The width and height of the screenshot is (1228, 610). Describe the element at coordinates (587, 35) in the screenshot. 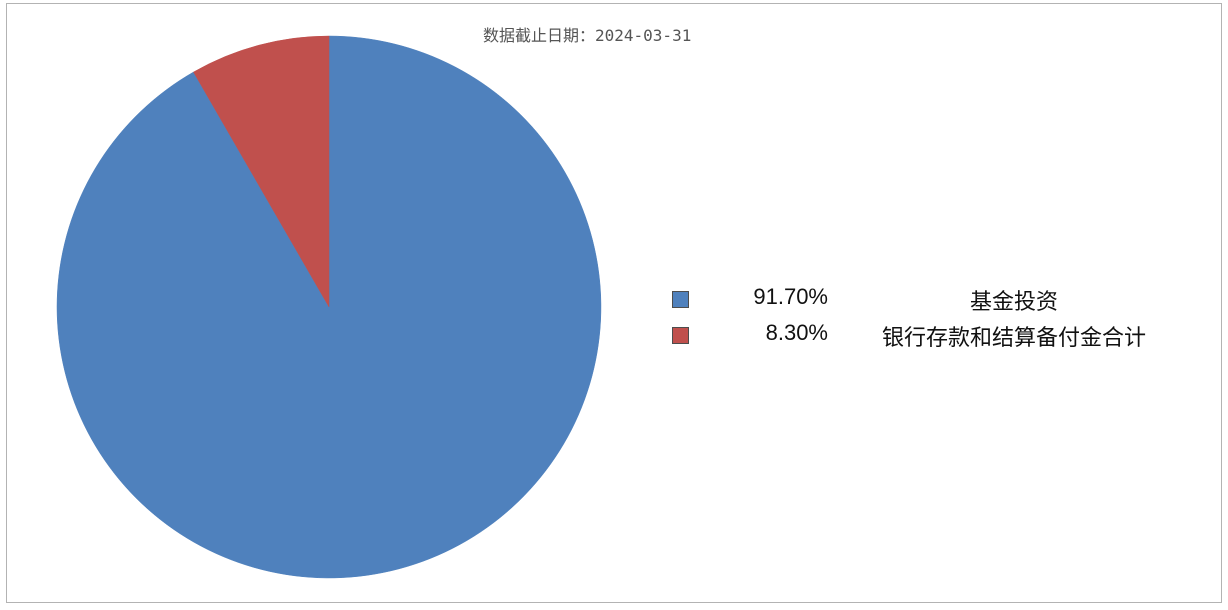

I see `data-date-label: 数据截止日期：2024-03-31` at that location.